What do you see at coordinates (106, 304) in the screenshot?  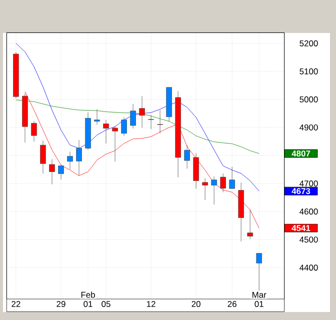 I see `x-tick-label: 05` at bounding box center [106, 304].